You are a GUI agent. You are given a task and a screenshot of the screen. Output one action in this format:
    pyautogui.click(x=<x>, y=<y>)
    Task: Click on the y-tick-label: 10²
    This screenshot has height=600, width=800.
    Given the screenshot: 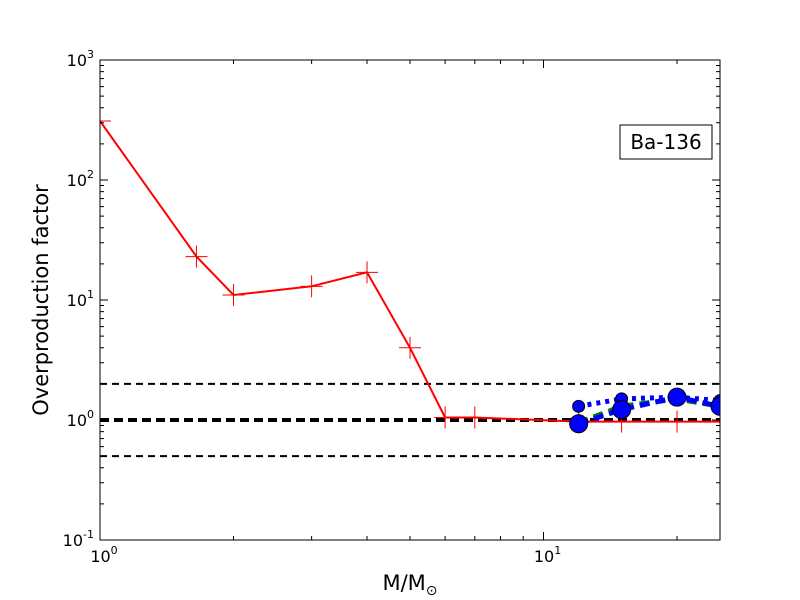 What is the action you would take?
    pyautogui.click(x=80, y=179)
    